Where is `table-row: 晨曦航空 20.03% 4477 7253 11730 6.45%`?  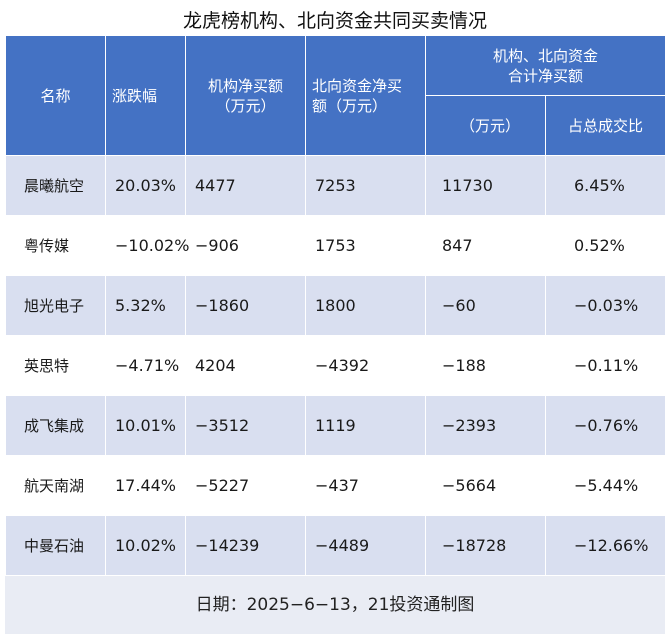
table-row: 晨曦航空 20.03% 4477 7253 11730 6.45% is located at coordinates (336, 185).